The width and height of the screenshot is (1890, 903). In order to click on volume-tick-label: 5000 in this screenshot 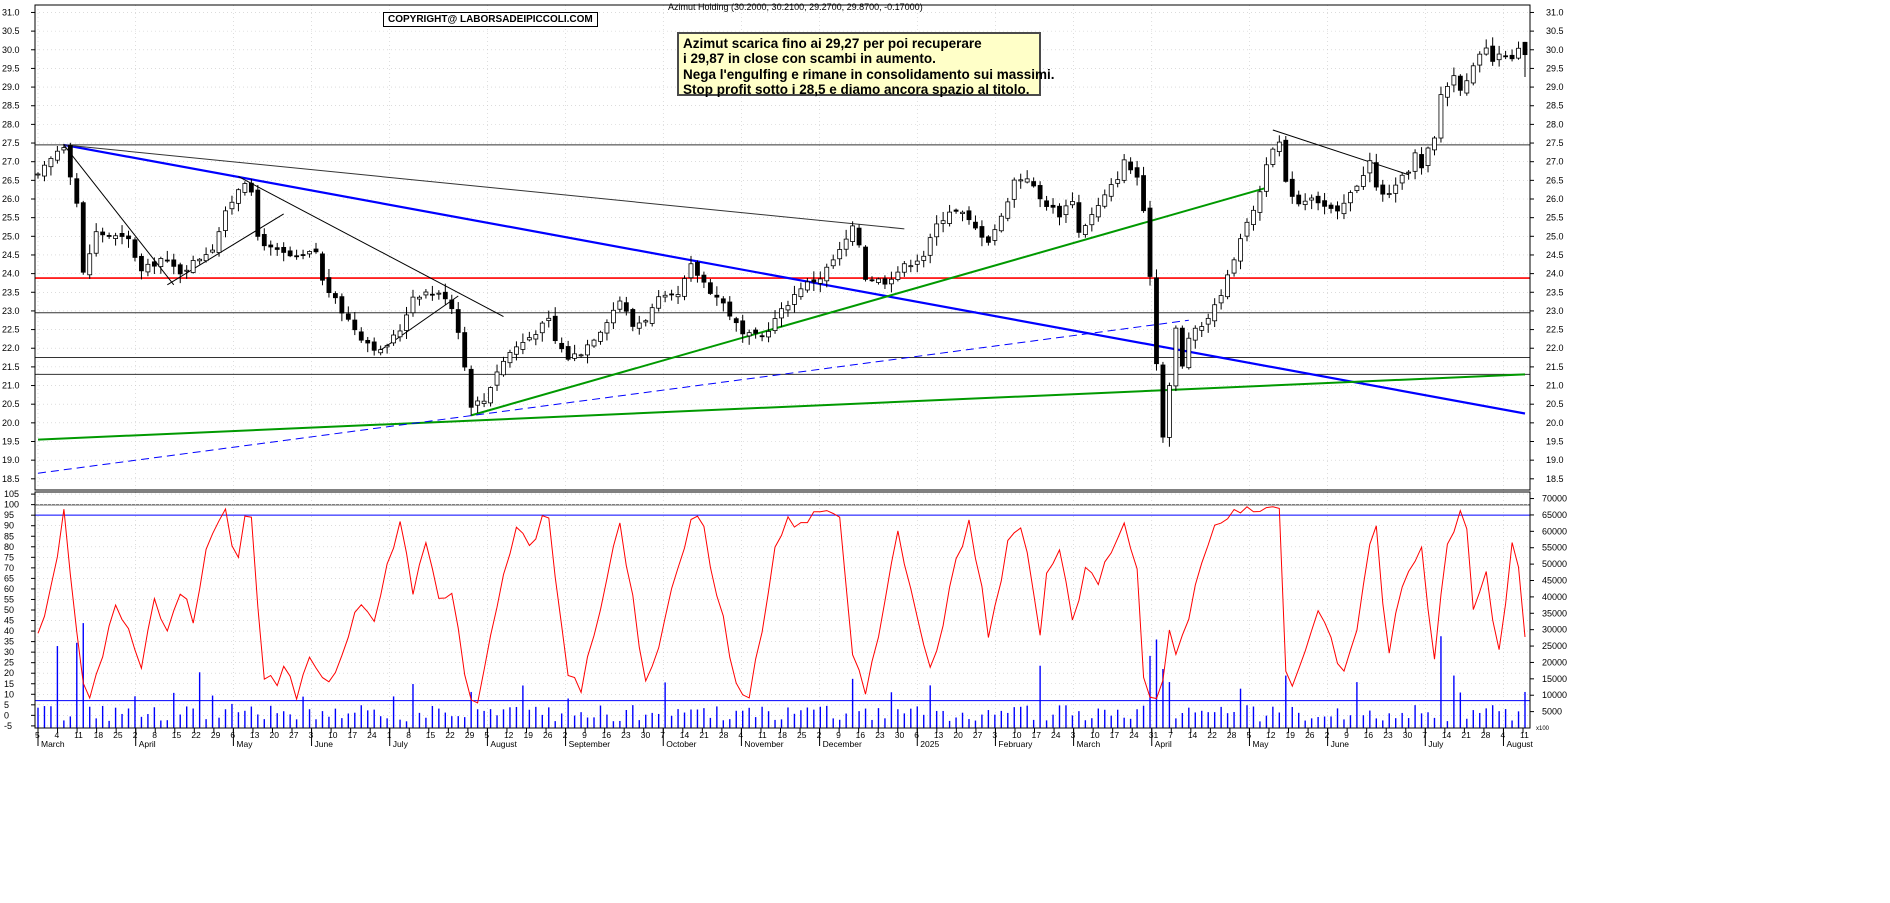, I will do `click(1552, 712)`.